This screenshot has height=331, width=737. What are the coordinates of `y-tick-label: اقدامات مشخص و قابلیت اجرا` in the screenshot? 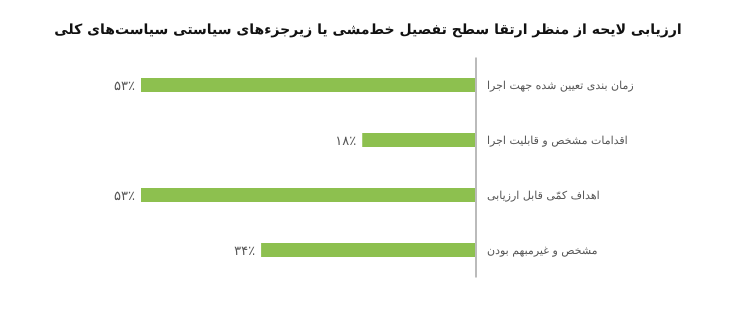 It's located at (557, 140).